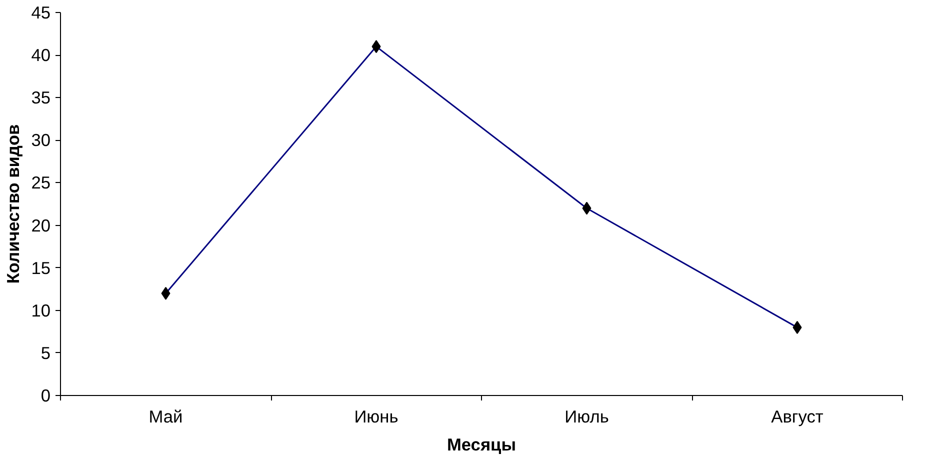 The width and height of the screenshot is (932, 457). I want to click on x-tick-label: Май, so click(165, 416).